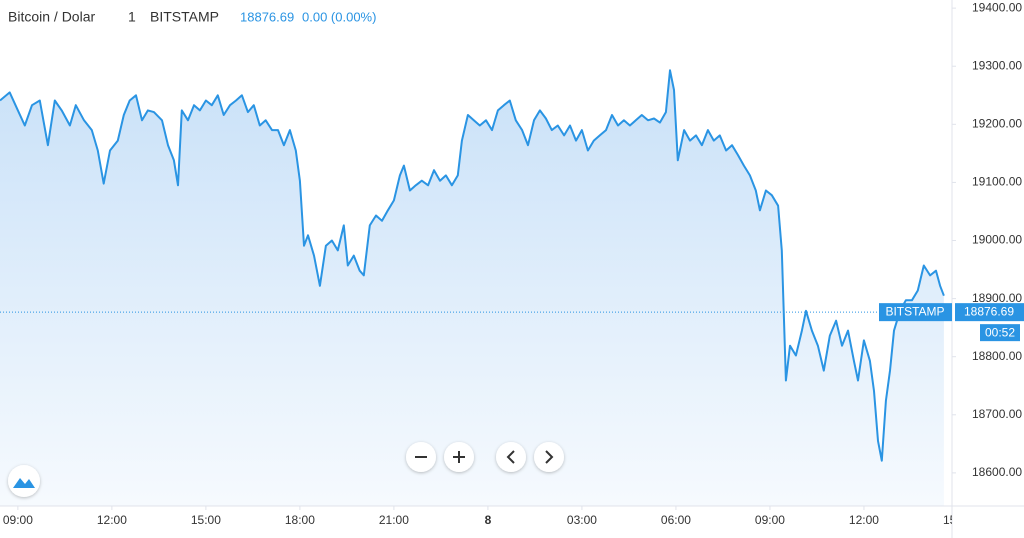 This screenshot has height=538, width=1024. Describe the element at coordinates (997, 123) in the screenshot. I see `y-tick-label: 19200.00` at that location.